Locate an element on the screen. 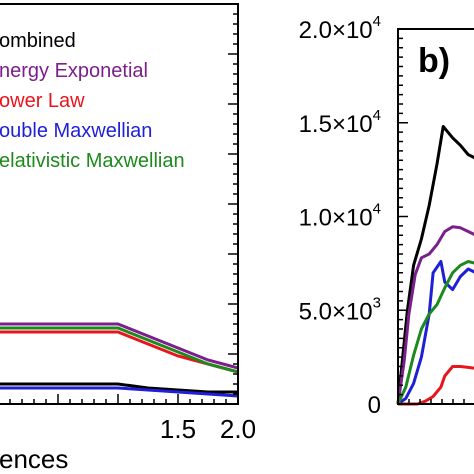 The width and height of the screenshot is (474, 474). panel-b-y-tick-label: 1.0×10⁴ is located at coordinates (340, 216).